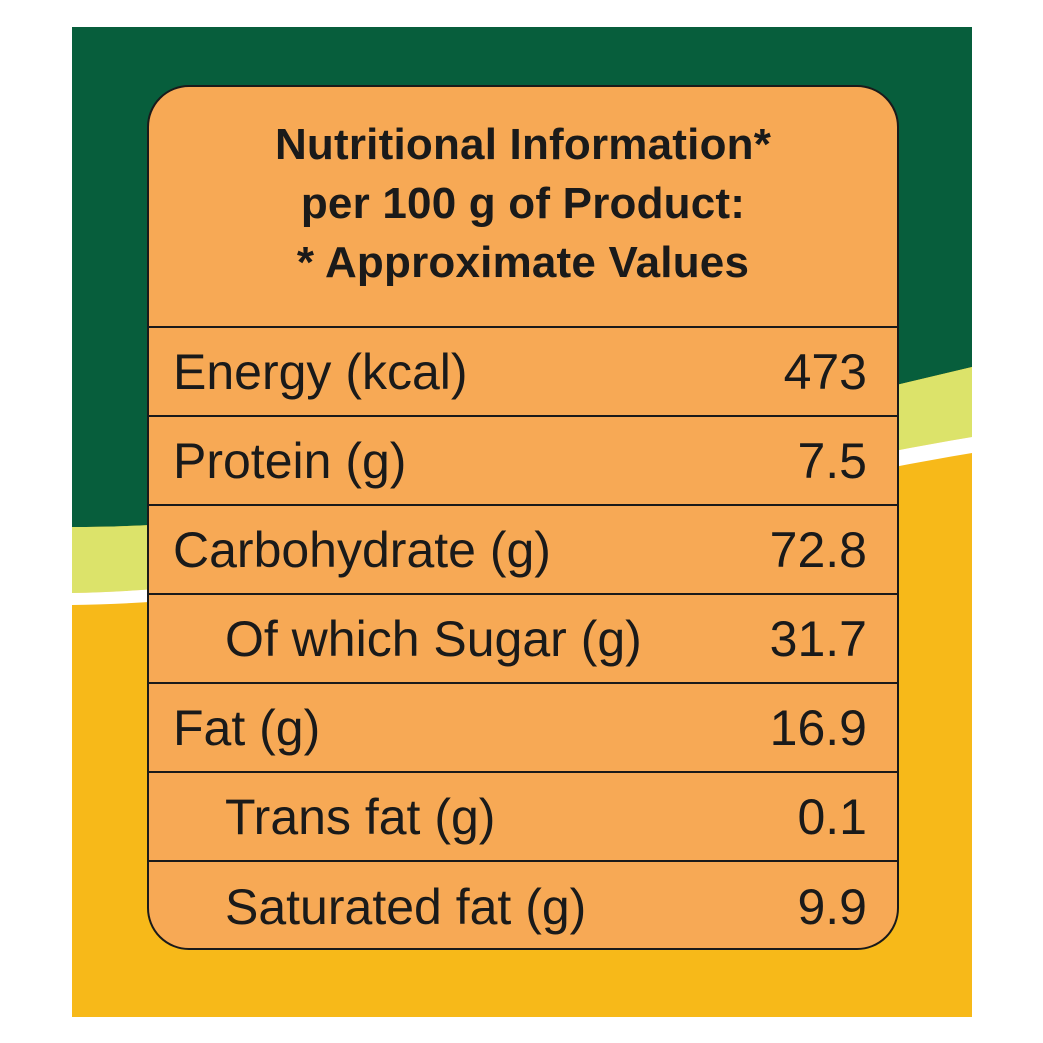 The image size is (1043, 1043). Describe the element at coordinates (320, 371) in the screenshot. I see `nutrient-label: Energy (kcal)` at that location.